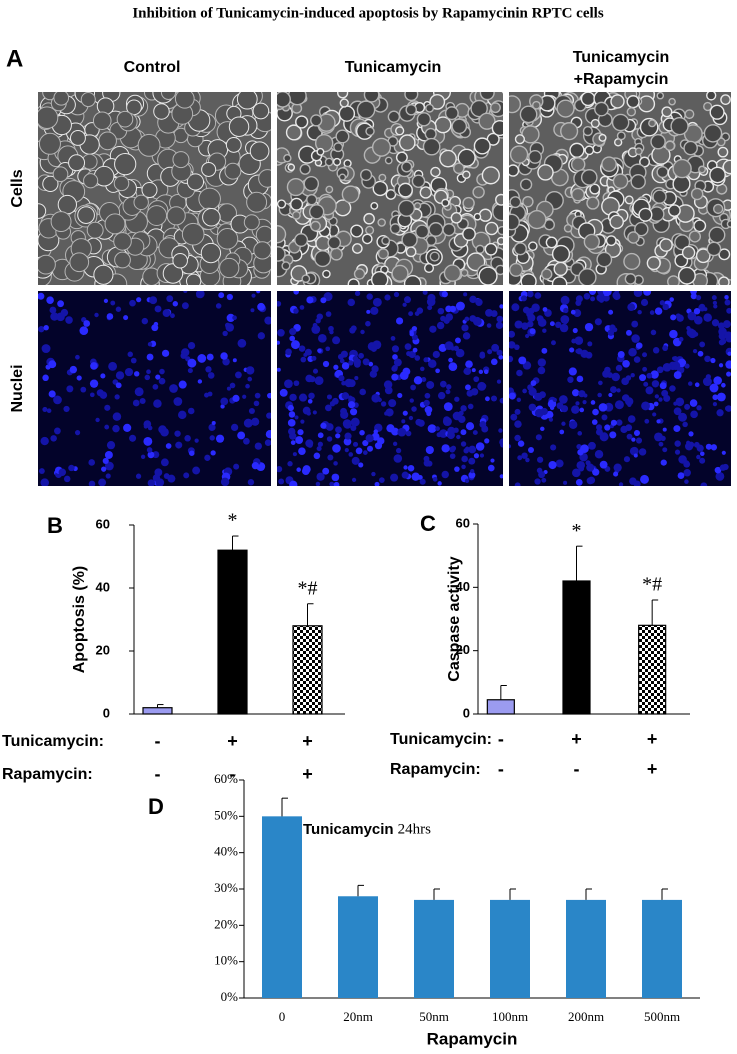 The height and width of the screenshot is (1054, 737). I want to click on y-tick-label: 30%, so click(226, 887).